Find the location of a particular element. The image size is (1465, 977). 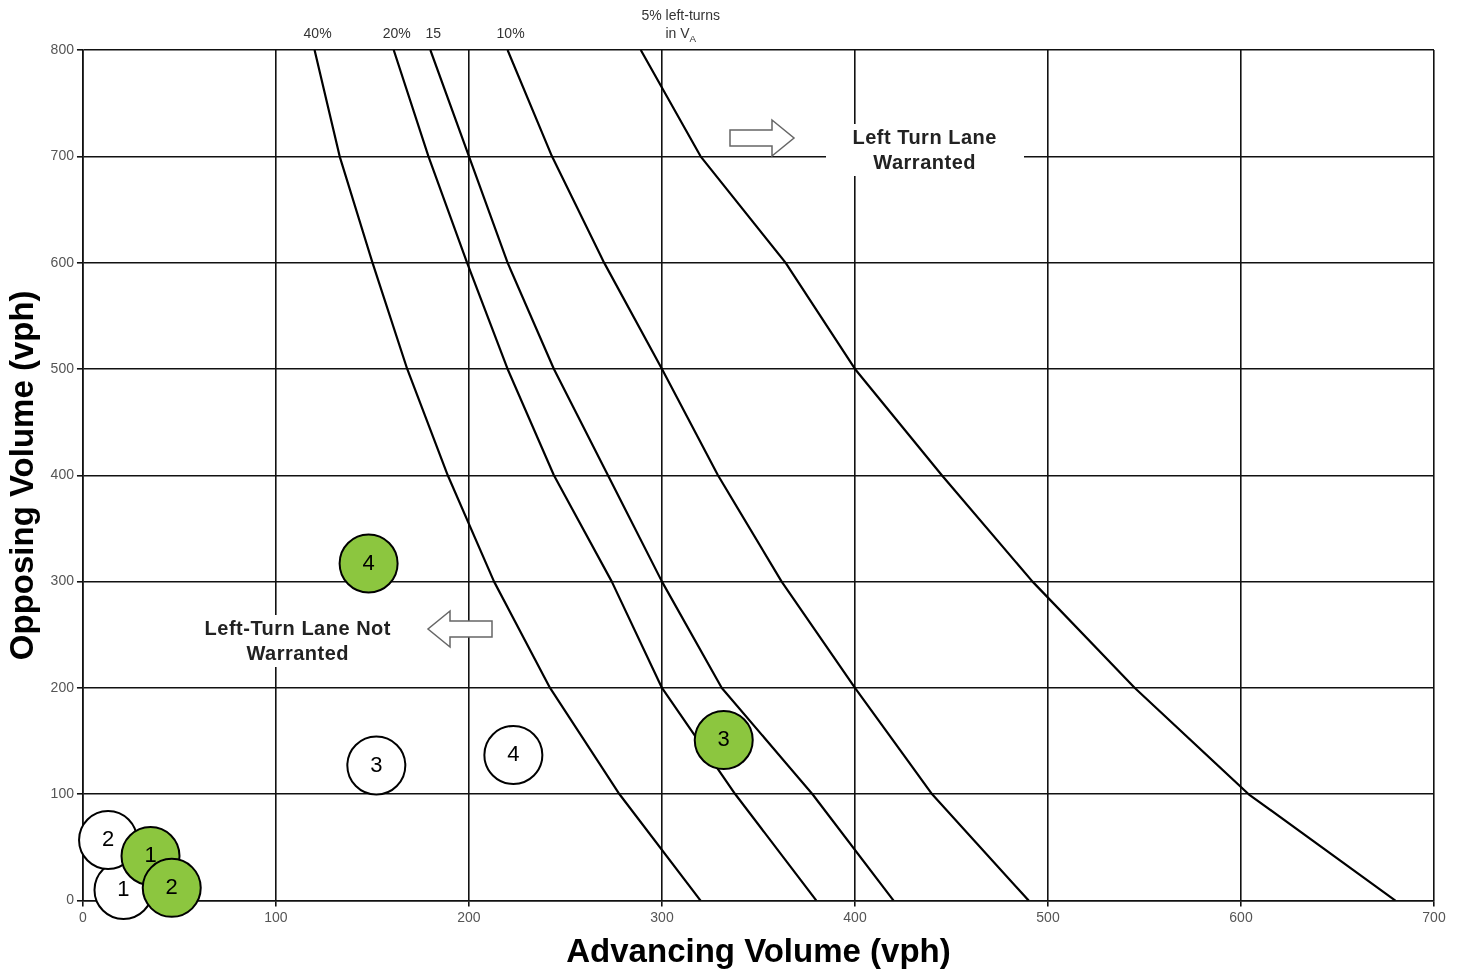

annotation: Left Turn Lane Warranted is located at coordinates (924, 149).